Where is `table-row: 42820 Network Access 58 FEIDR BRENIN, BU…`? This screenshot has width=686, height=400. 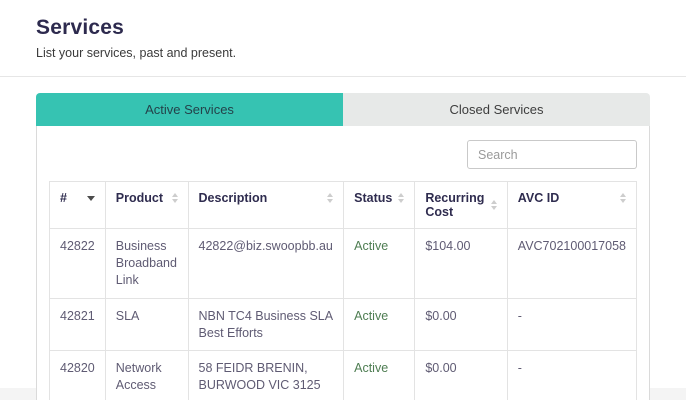 table-row: 42820 Network Access 58 FEIDR BRENIN, BU… is located at coordinates (343, 375).